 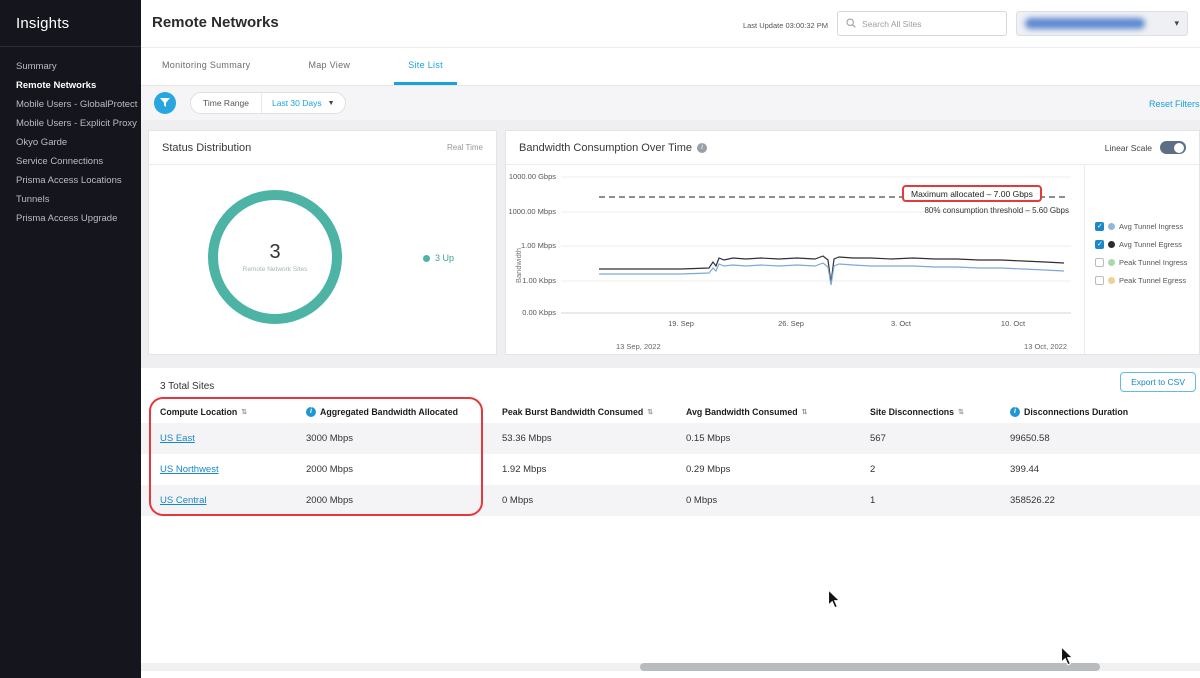 I want to click on sidebar-item-mobile-users-explicit-proxy: Mobile Users - Explicit Proxy, so click(x=76, y=123).